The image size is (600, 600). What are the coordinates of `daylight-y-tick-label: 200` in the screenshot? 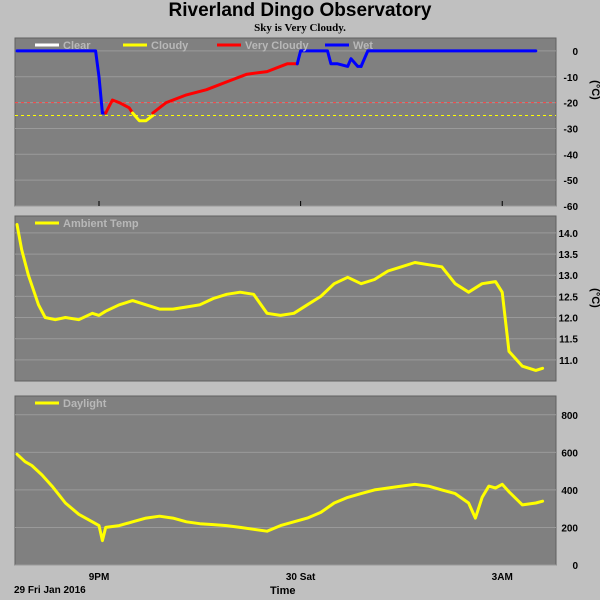 It's located at (569, 528).